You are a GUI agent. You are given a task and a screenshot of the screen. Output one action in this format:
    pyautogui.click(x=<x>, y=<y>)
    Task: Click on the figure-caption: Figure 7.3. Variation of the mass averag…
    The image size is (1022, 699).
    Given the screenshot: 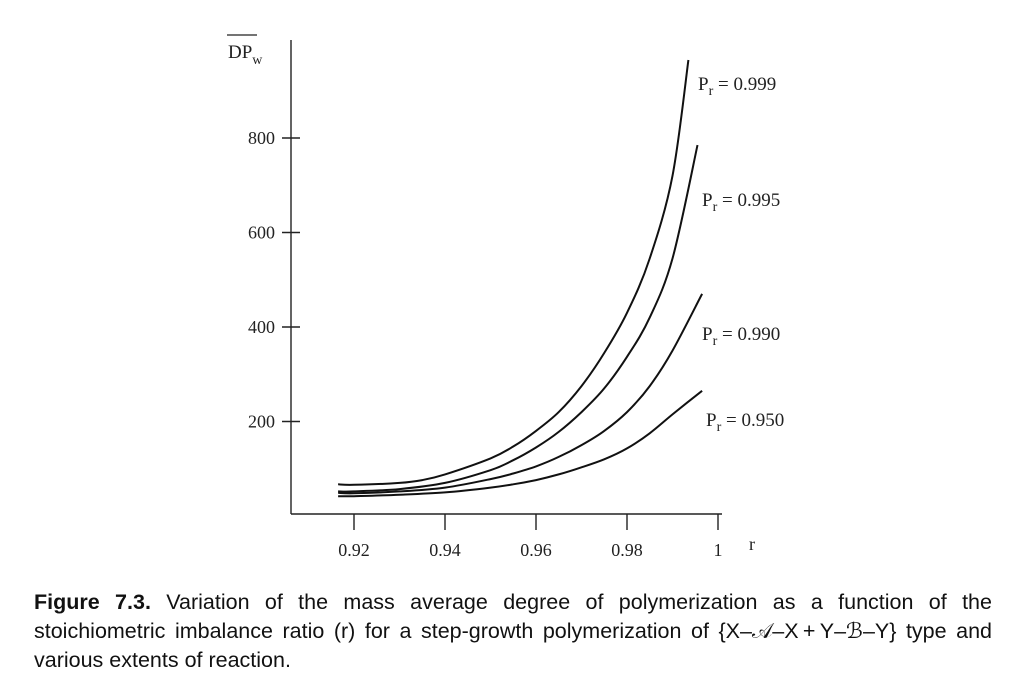 What is the action you would take?
    pyautogui.click(x=513, y=631)
    